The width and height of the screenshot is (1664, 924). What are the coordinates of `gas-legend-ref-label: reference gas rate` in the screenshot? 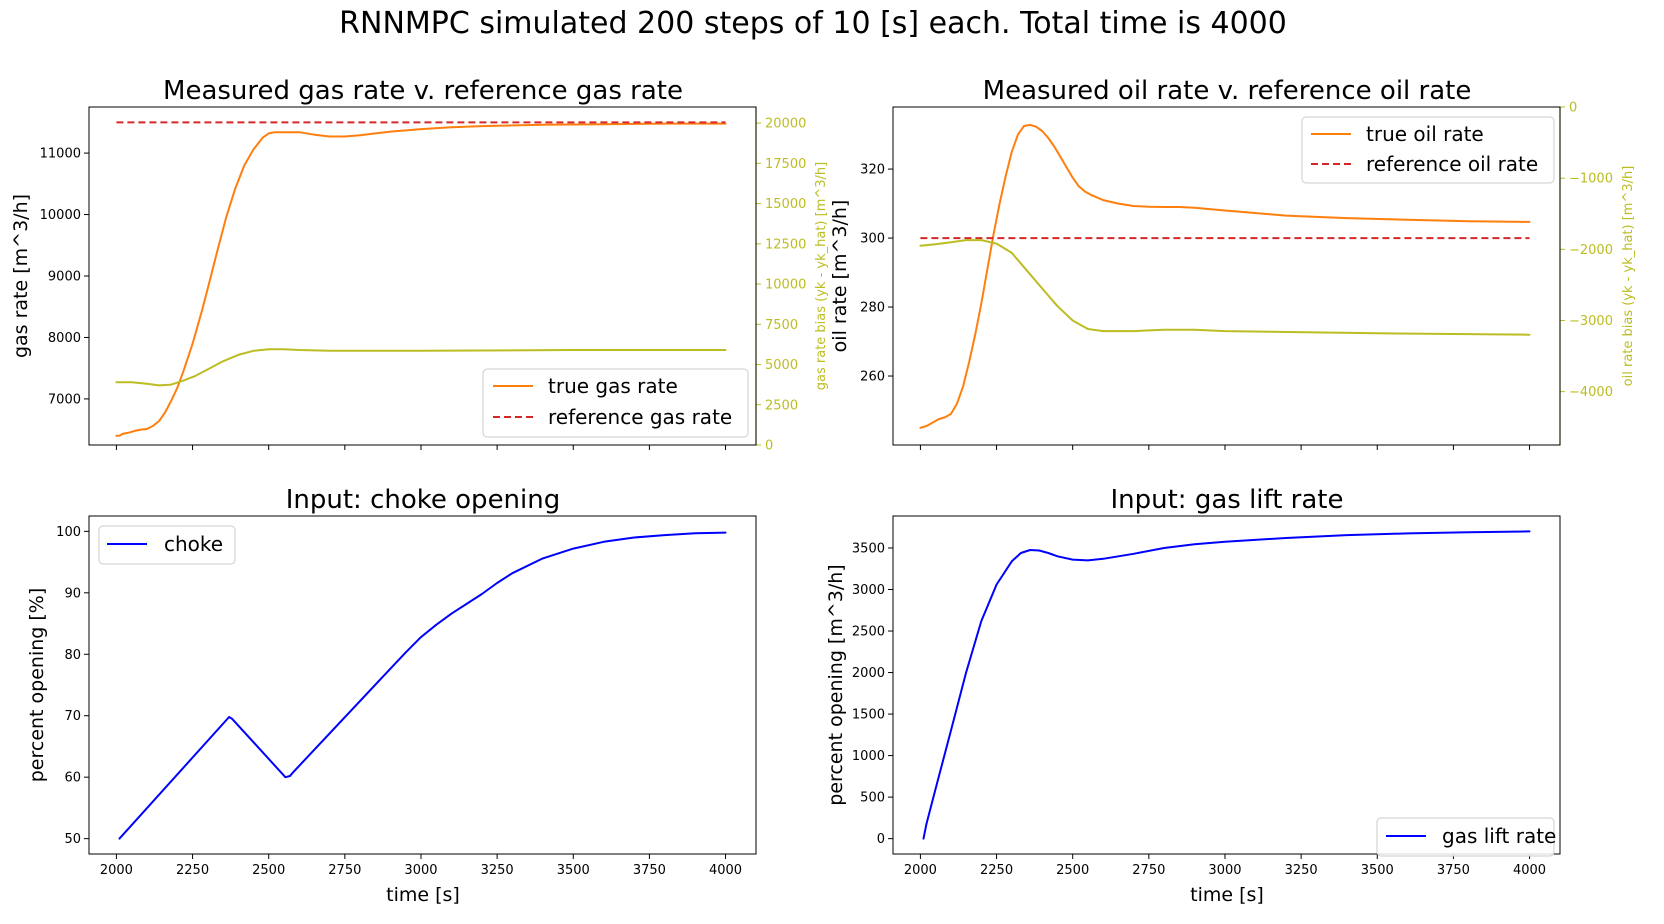 It's located at (640, 417).